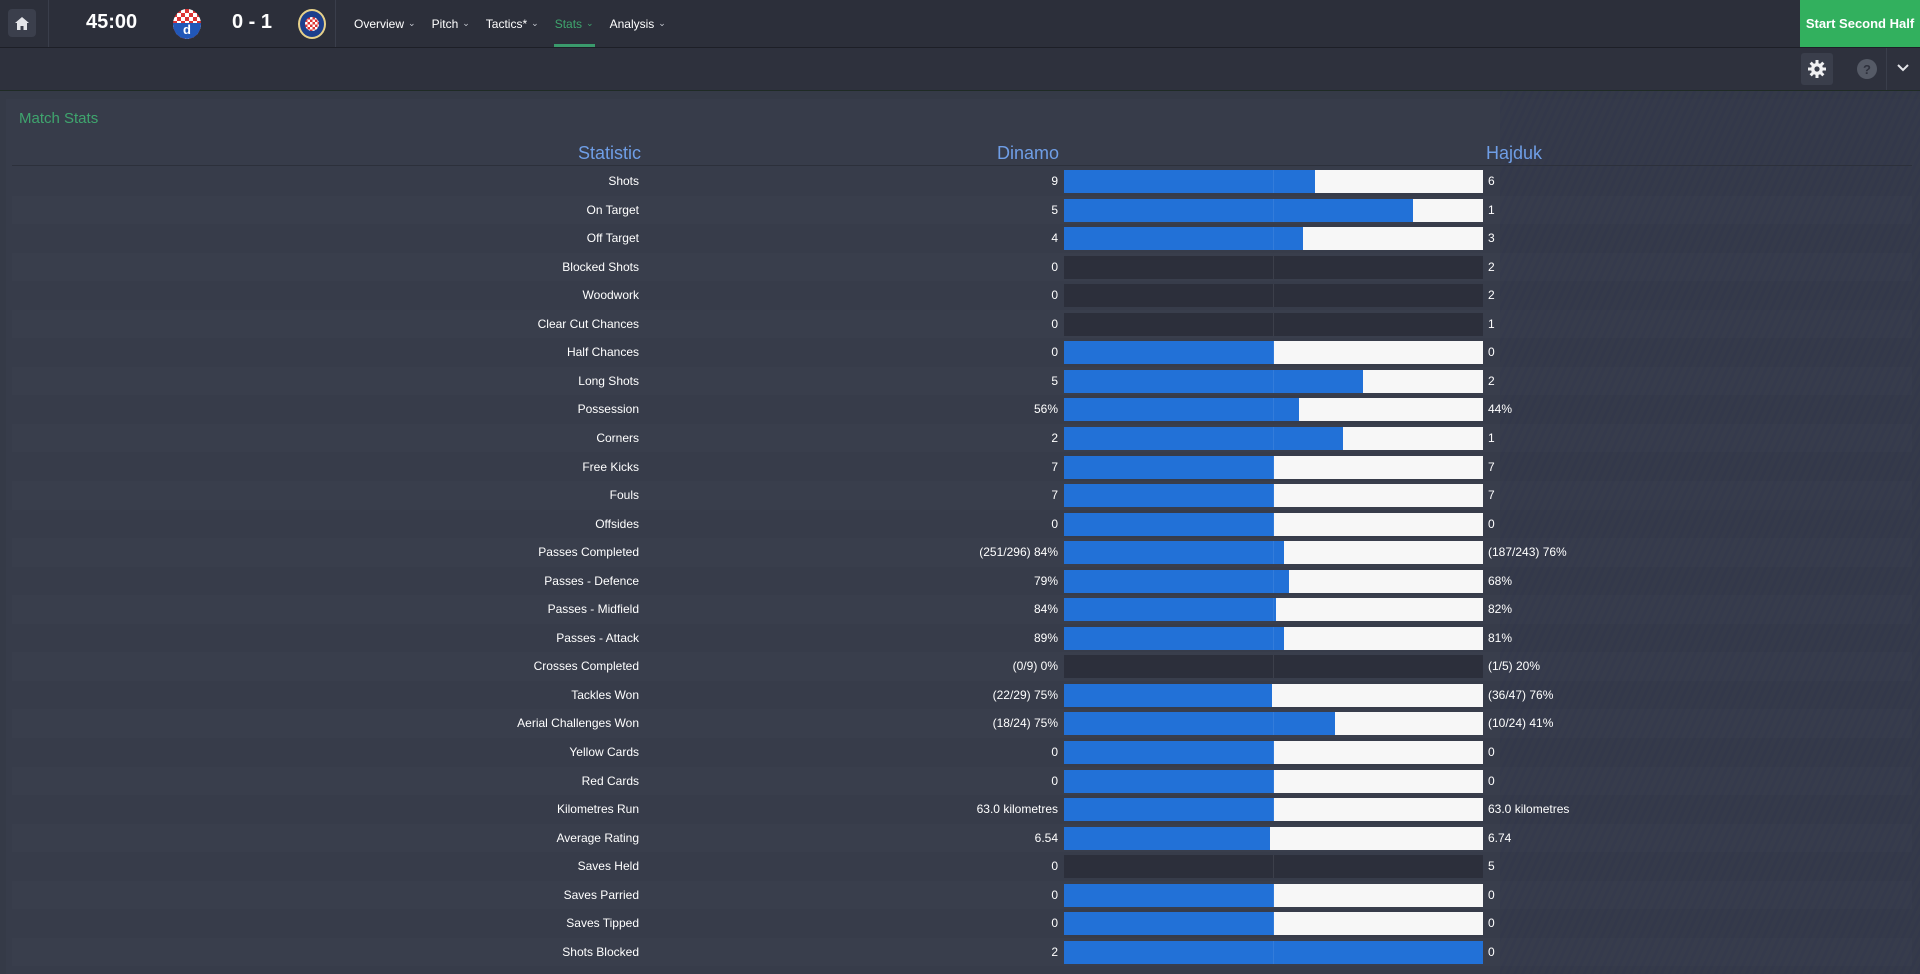 The height and width of the screenshot is (974, 1920). I want to click on stat-row: Saves Parried 0 0, so click(962, 895).